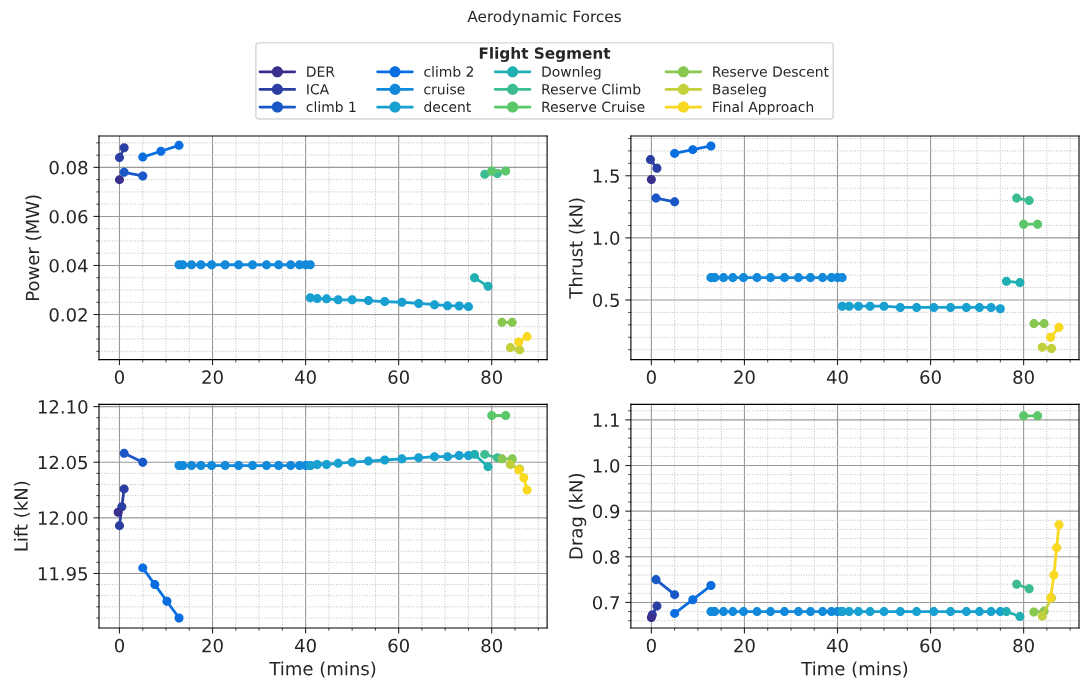  What do you see at coordinates (444, 89) in the screenshot?
I see `legend-label: cruise` at bounding box center [444, 89].